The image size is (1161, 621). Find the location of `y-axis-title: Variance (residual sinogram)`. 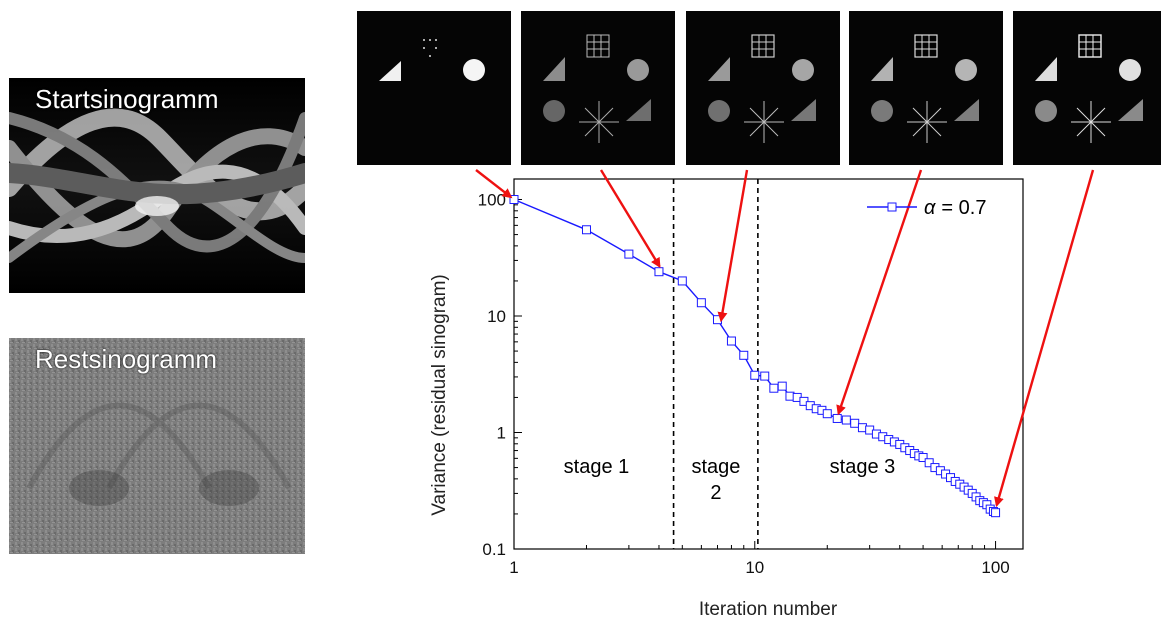

y-axis-title: Variance (residual sinogram) is located at coordinates (439, 394).